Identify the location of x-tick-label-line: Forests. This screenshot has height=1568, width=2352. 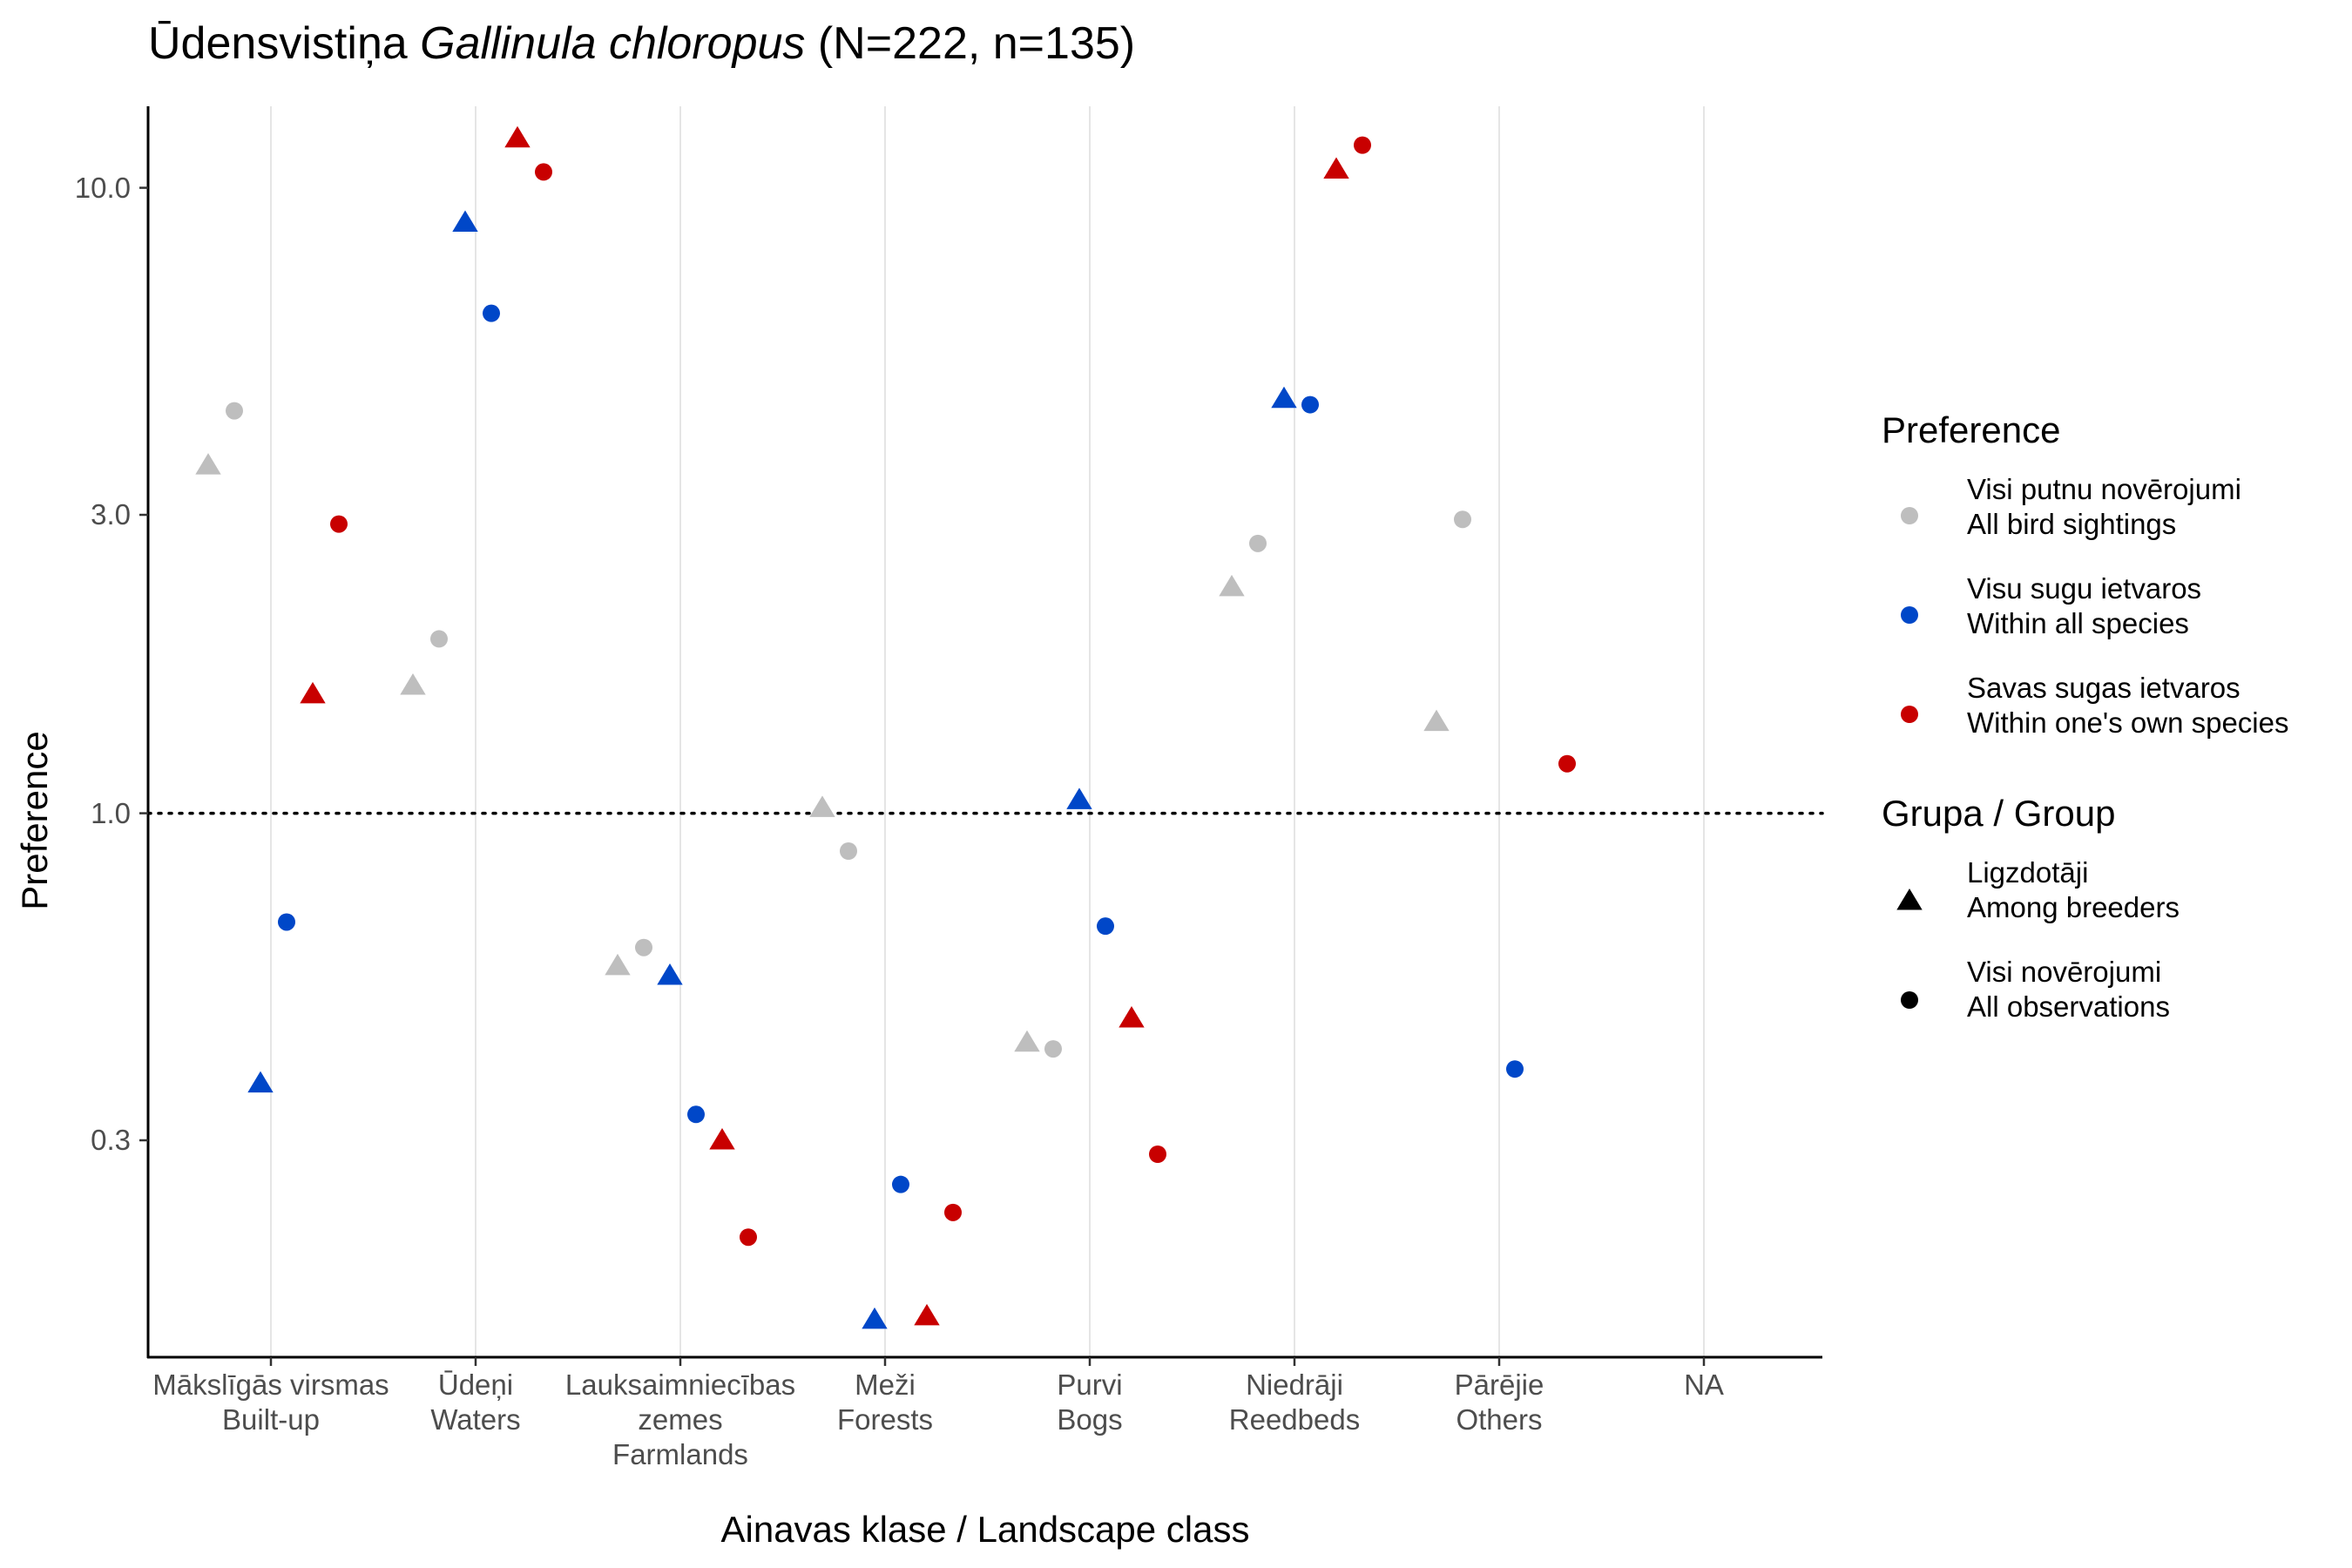
(885, 1419).